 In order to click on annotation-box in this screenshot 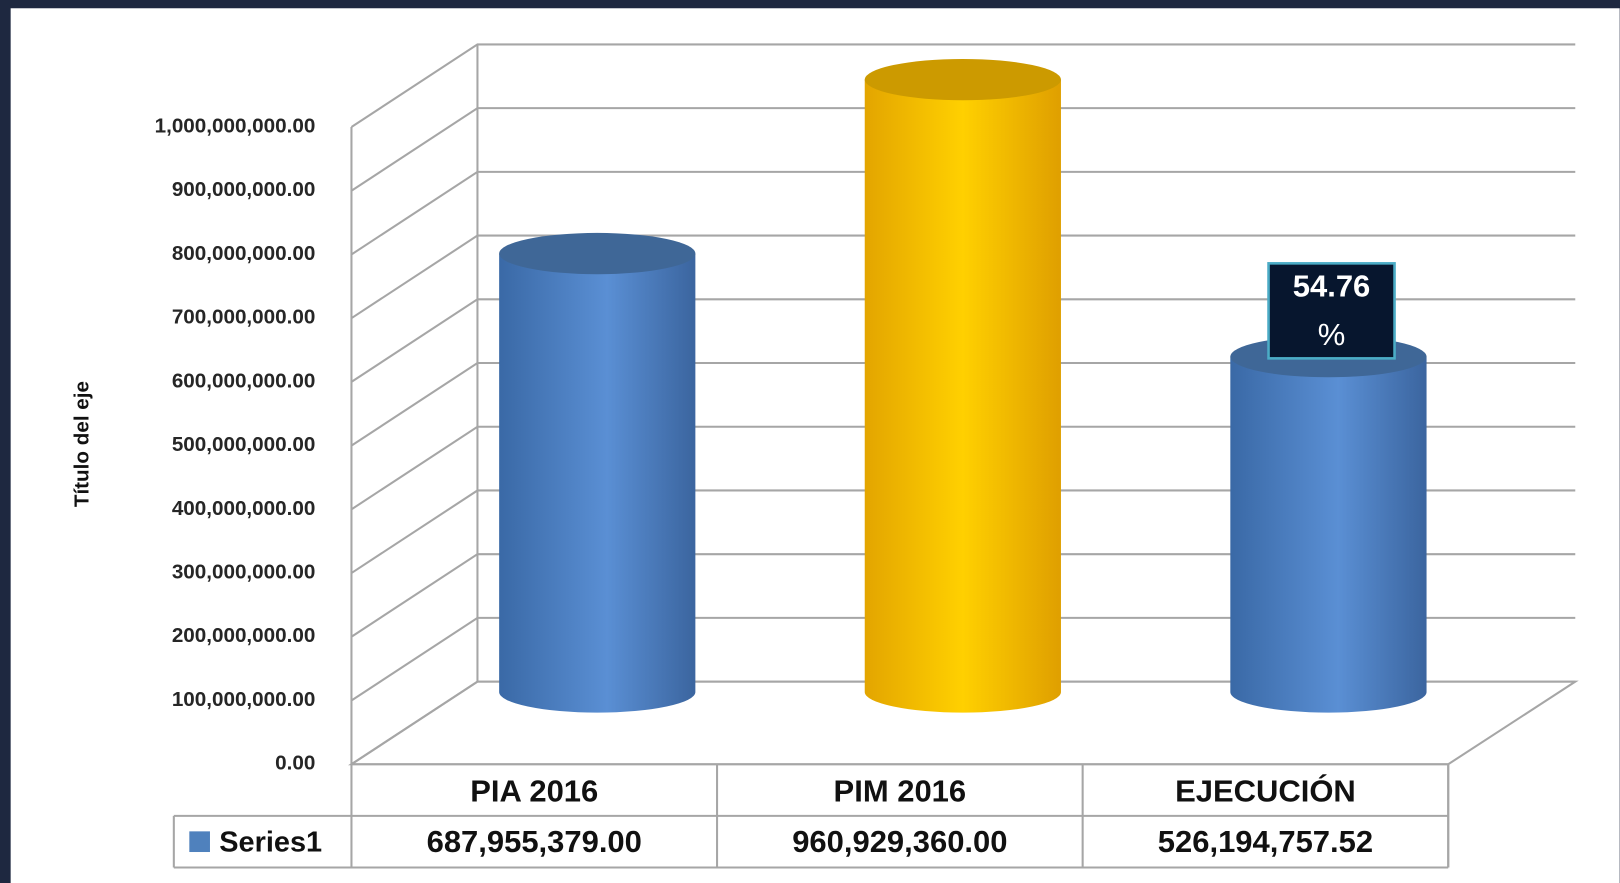, I will do `click(1331, 311)`.